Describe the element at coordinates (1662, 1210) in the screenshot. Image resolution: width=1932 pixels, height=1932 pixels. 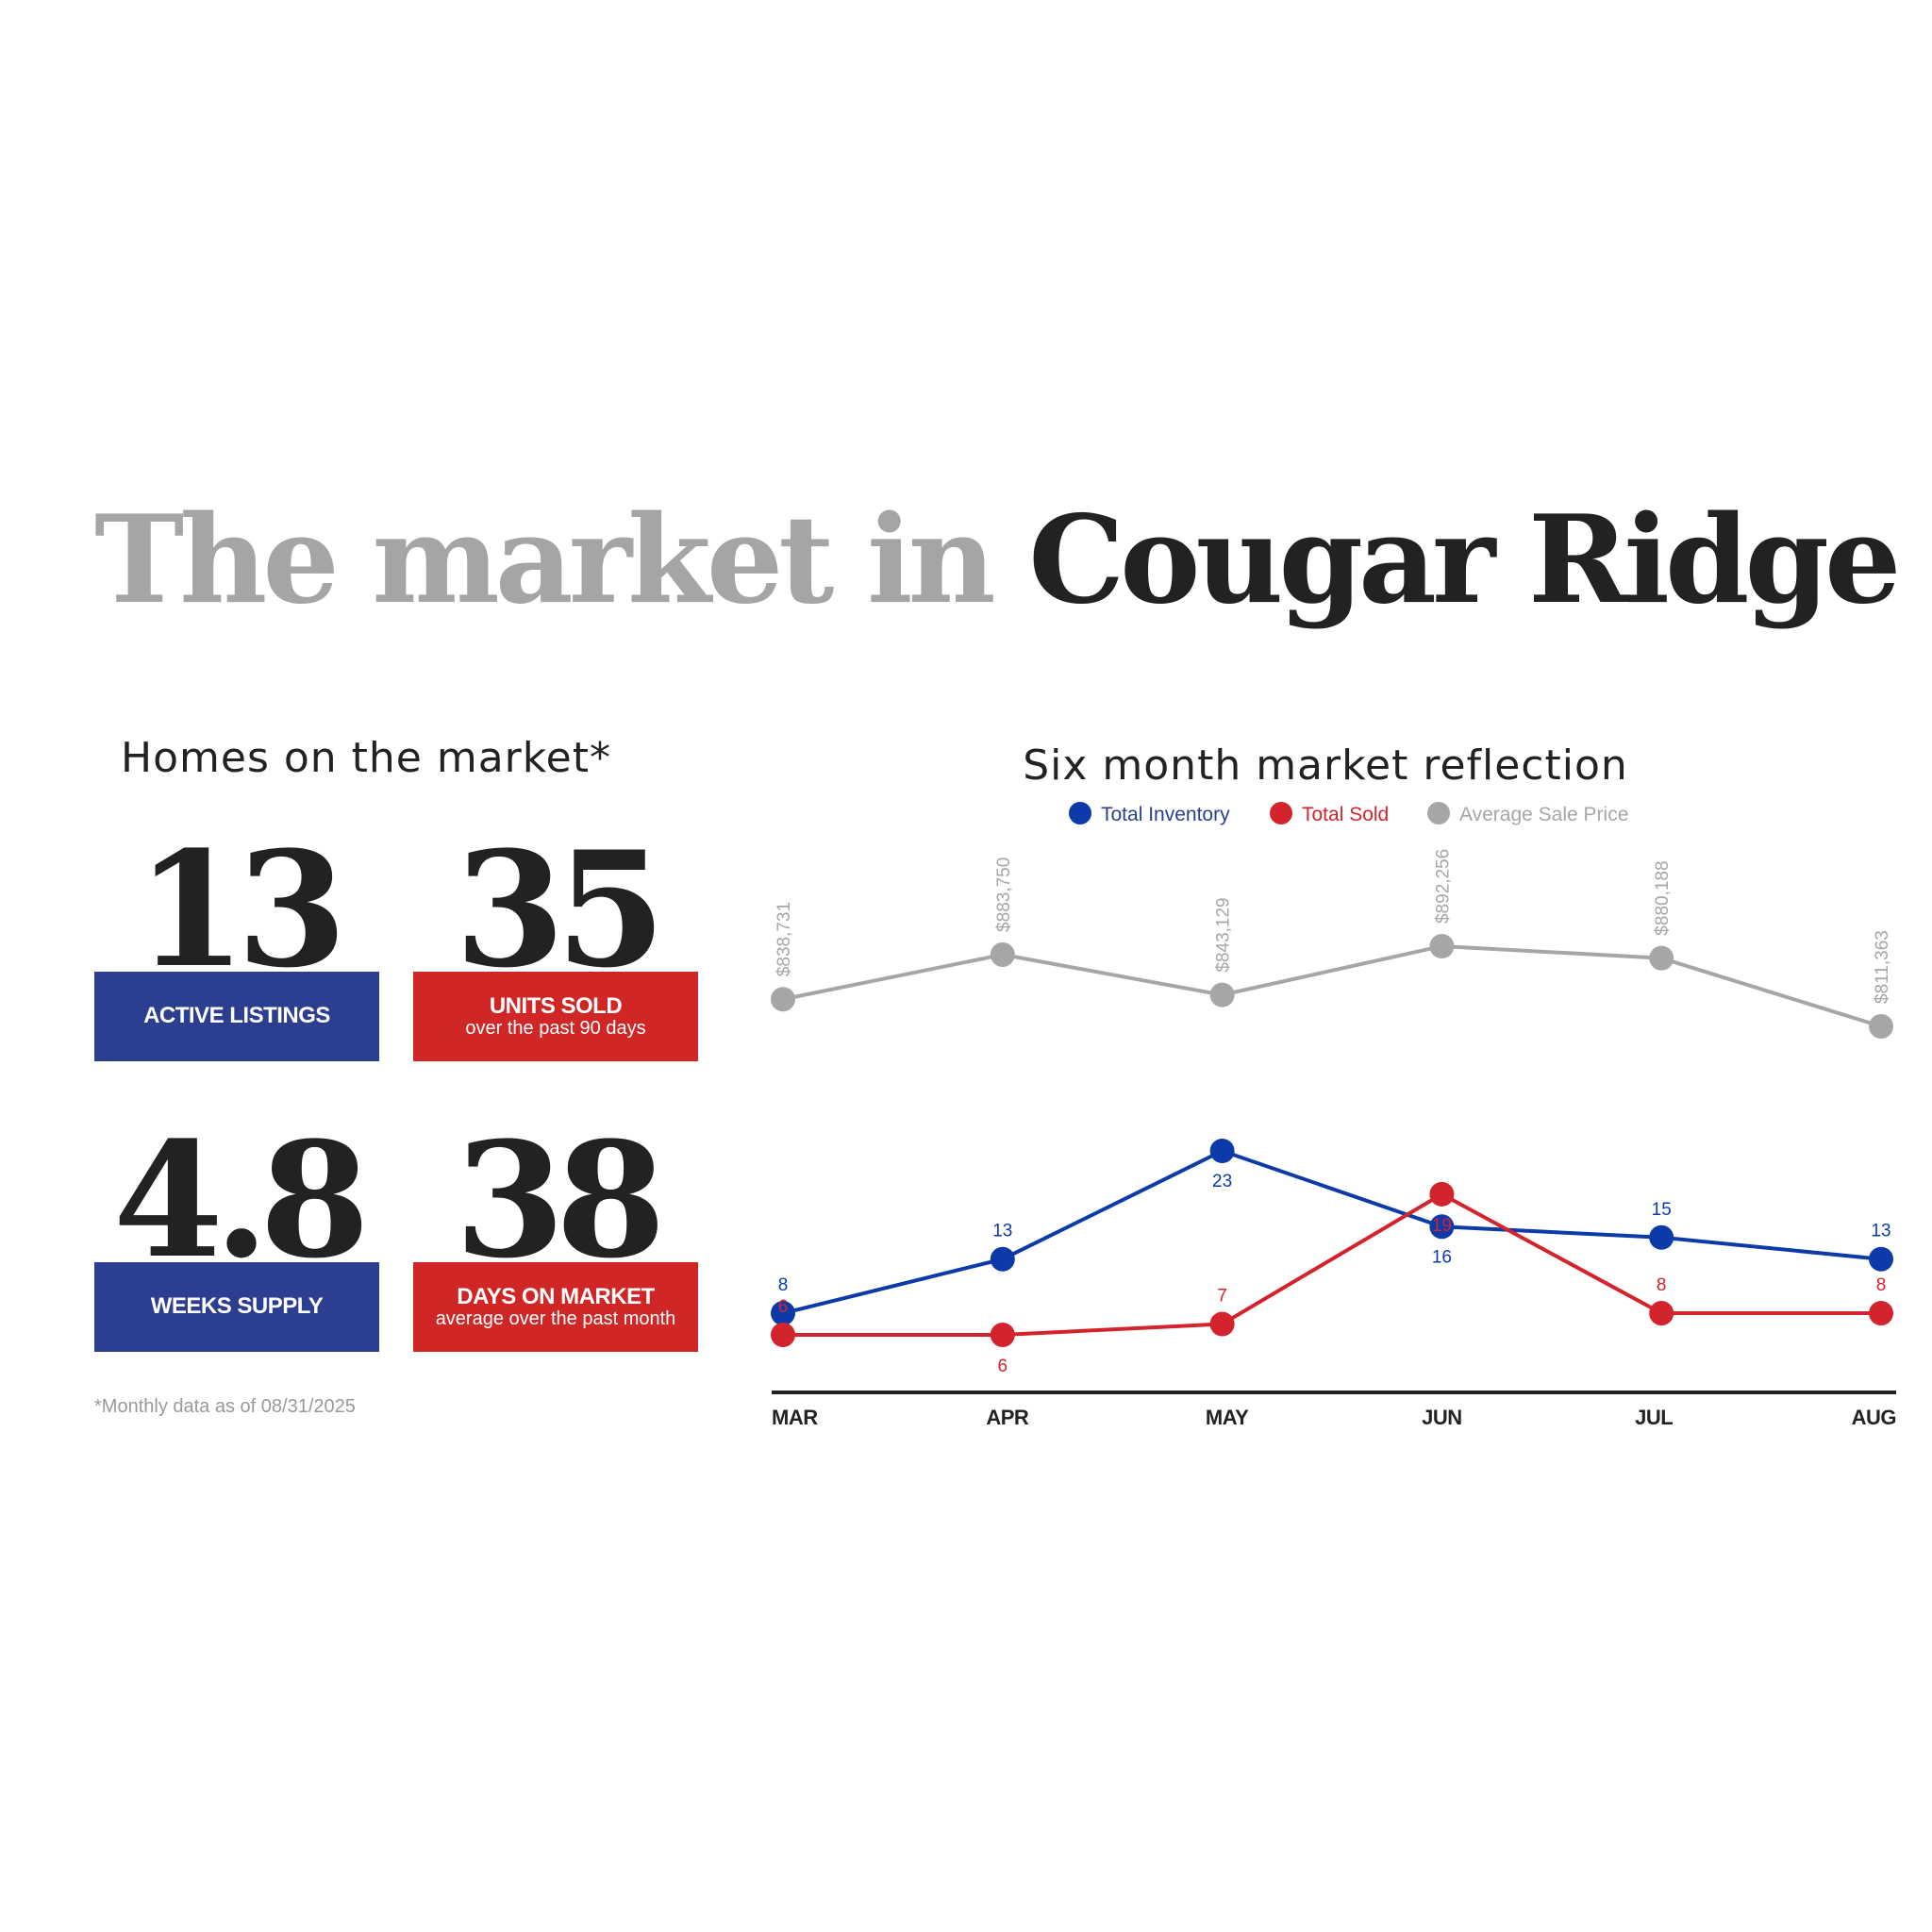
I see `inventory-label-JUL: 15` at that location.